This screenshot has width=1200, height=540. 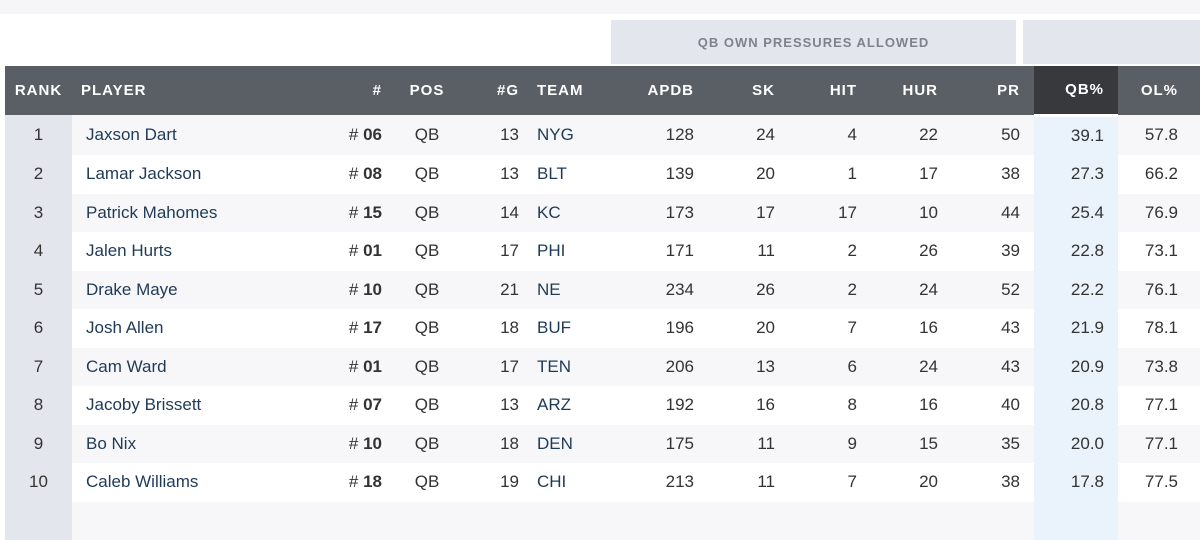 I want to click on team-link: NYG, so click(x=564, y=135).